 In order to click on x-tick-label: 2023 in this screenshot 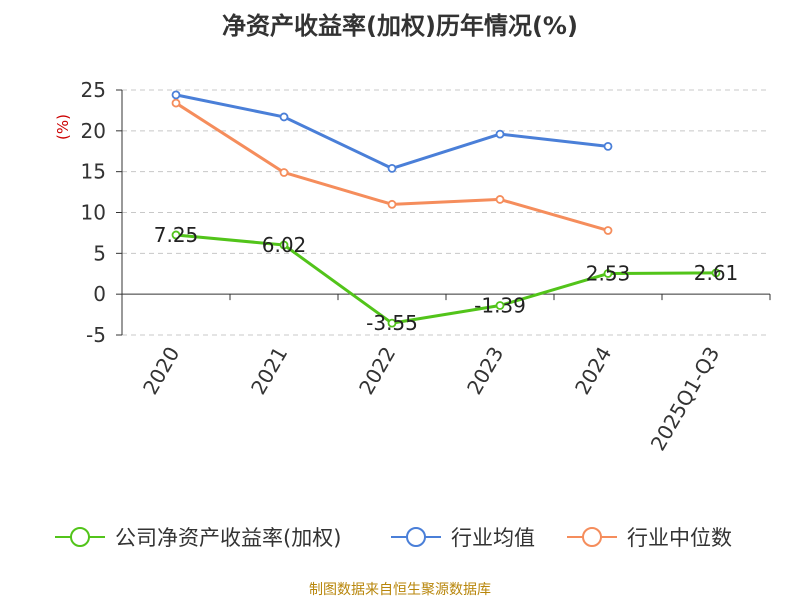, I will do `click(485, 371)`.